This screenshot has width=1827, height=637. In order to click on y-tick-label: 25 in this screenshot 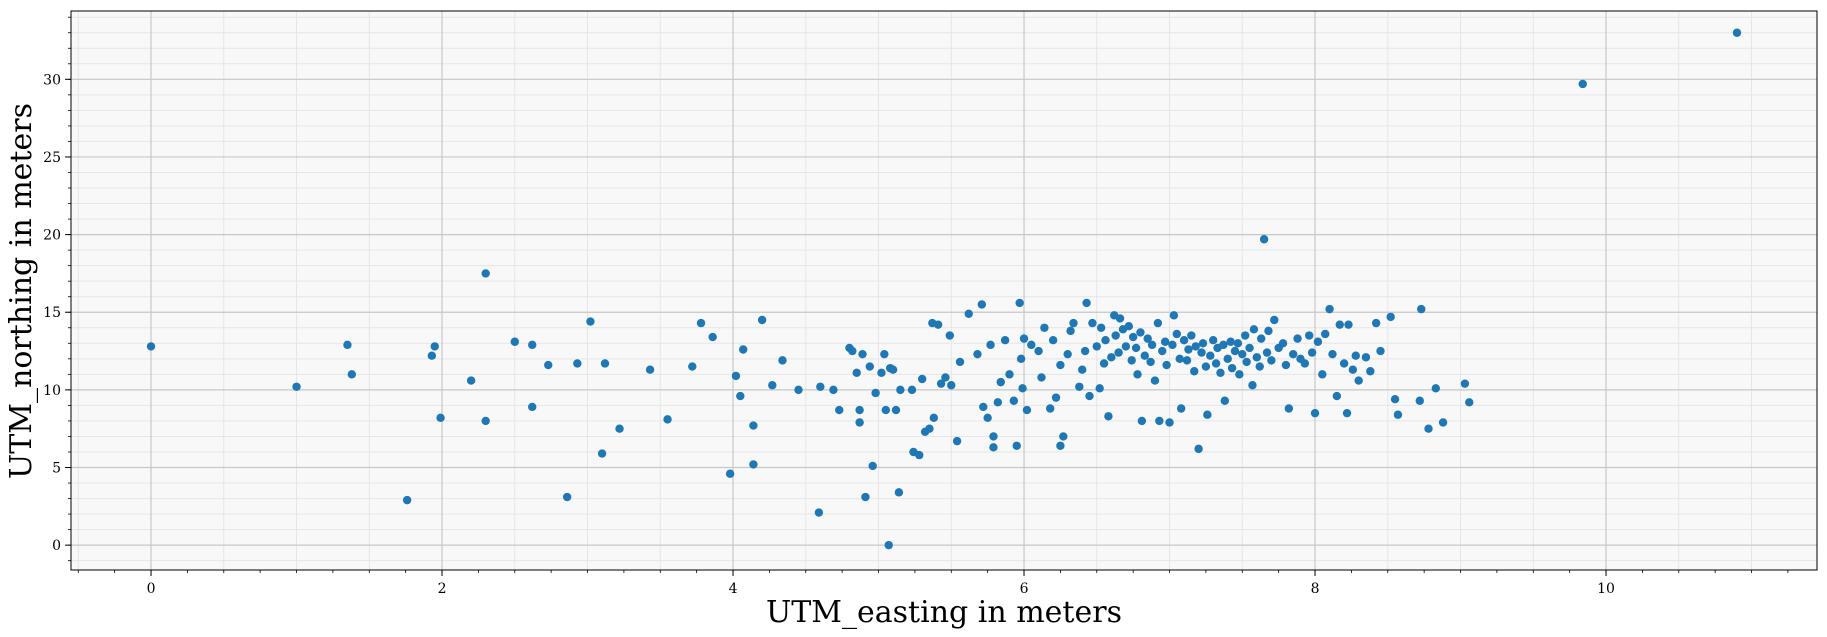, I will do `click(52, 158)`.